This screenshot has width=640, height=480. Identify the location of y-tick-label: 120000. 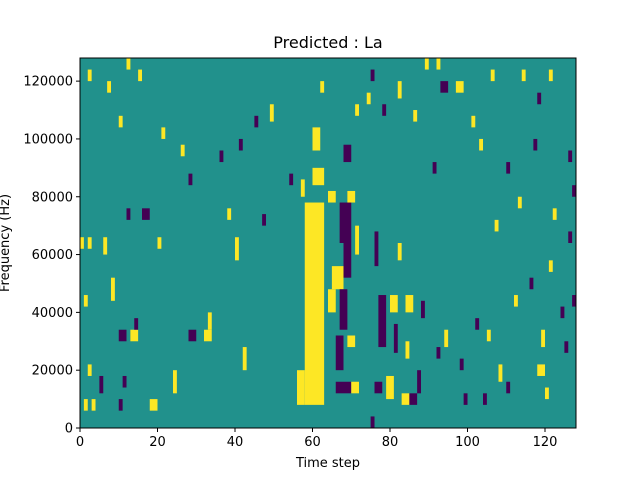
(48, 82).